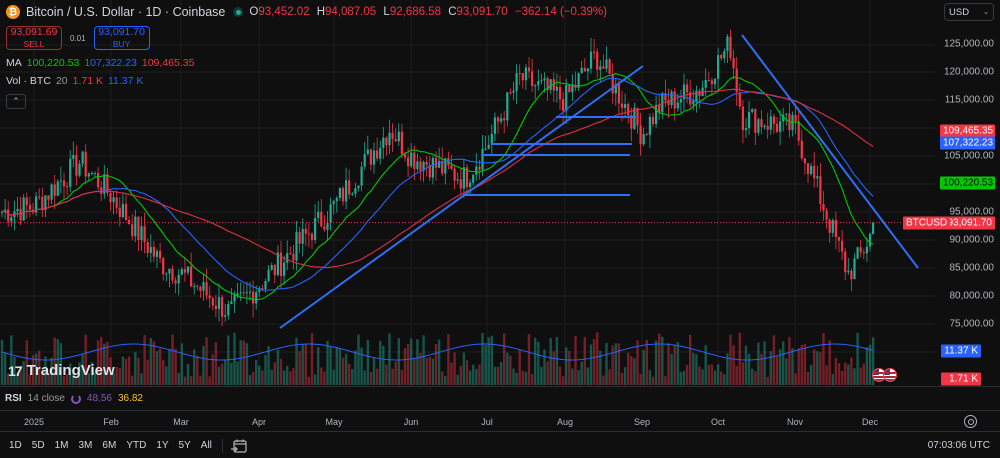  I want to click on buy-button: 93,091.70 BUY, so click(121, 38).